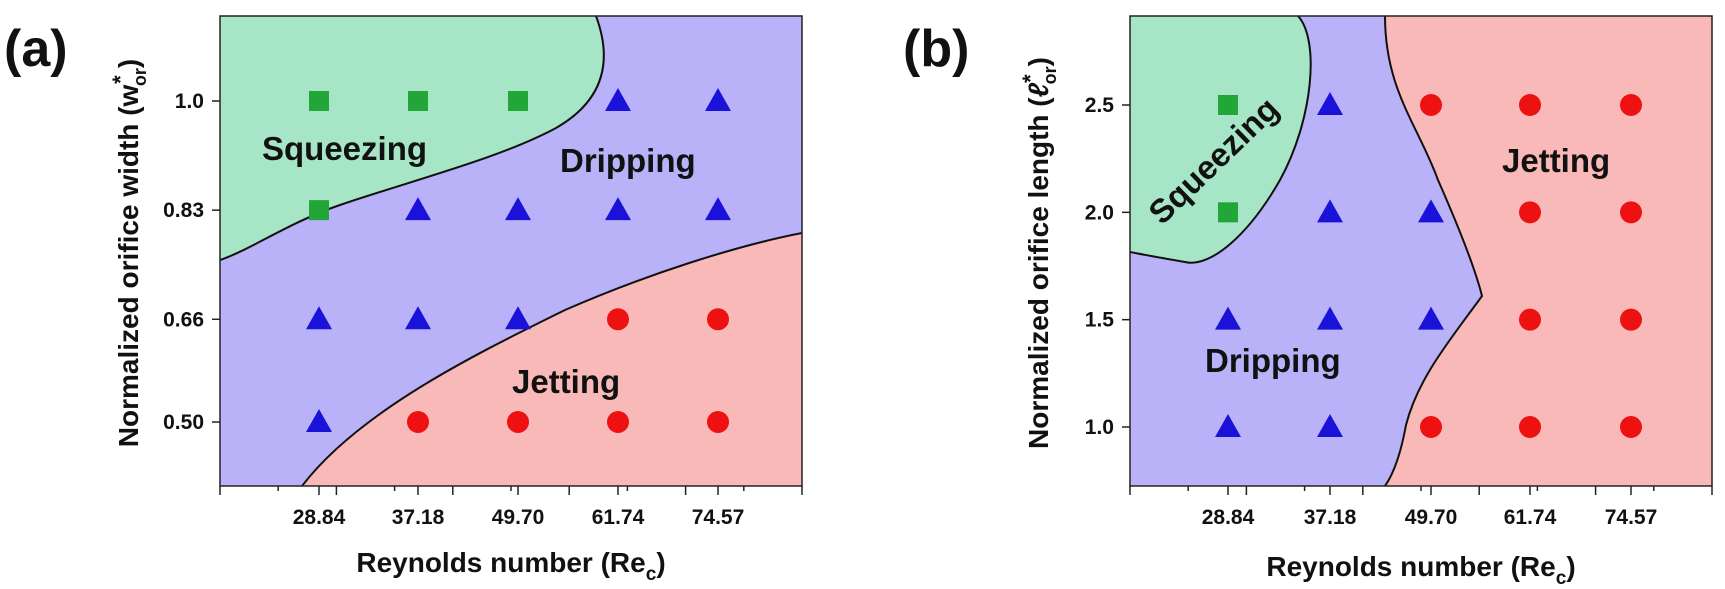 Image resolution: width=1725 pixels, height=589 pixels. I want to click on panel-b-label: (b), so click(936, 49).